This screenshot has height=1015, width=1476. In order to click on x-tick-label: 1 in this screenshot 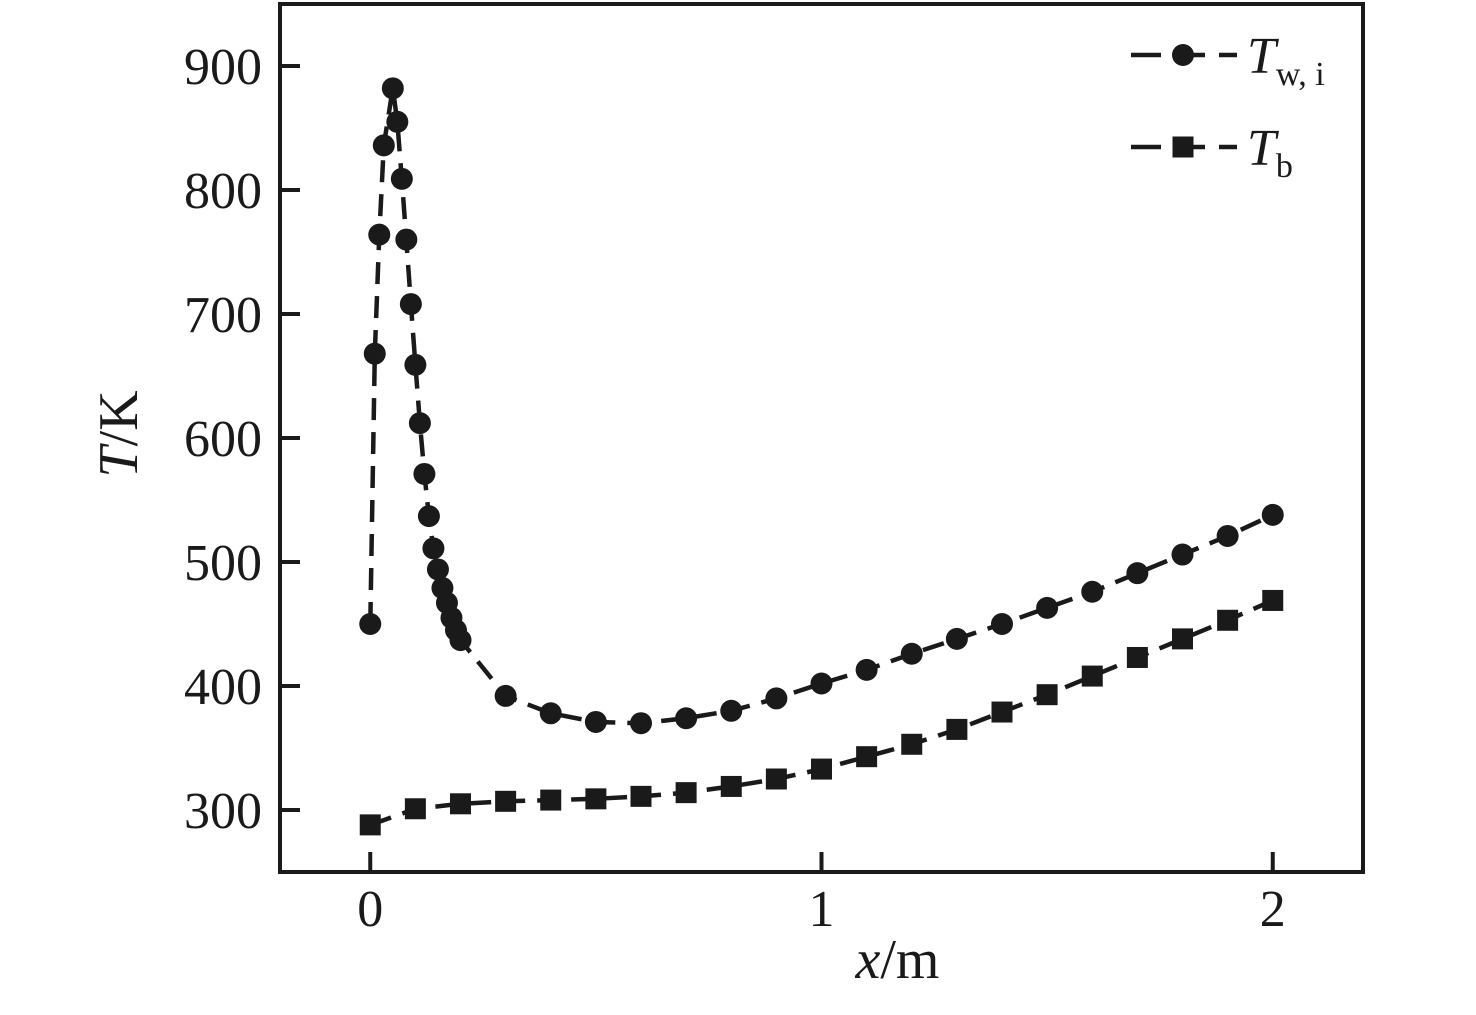, I will do `click(822, 909)`.